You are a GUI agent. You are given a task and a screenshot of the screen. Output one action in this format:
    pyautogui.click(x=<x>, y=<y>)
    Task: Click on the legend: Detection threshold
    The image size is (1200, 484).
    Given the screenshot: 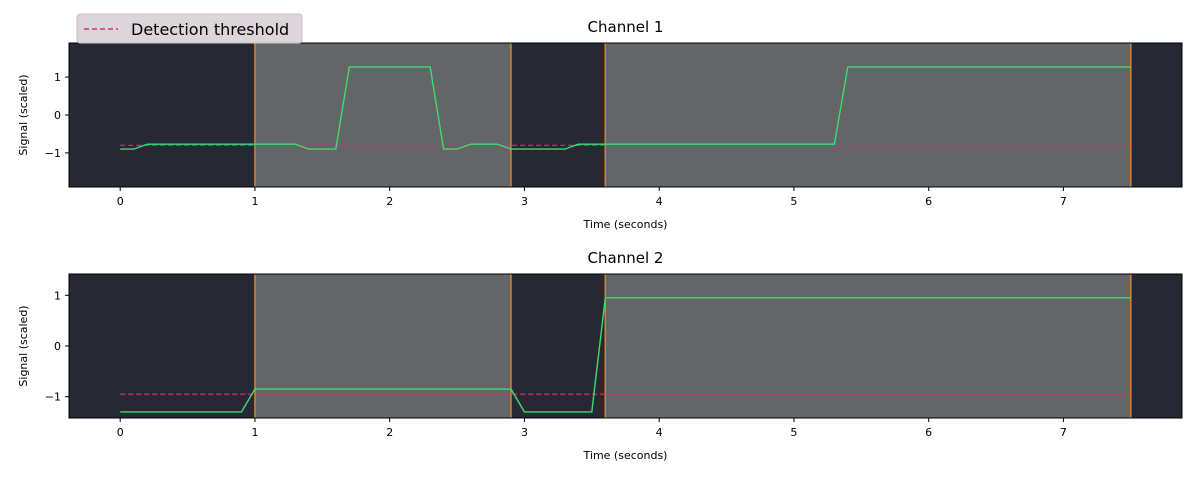 What is the action you would take?
    pyautogui.click(x=189, y=28)
    